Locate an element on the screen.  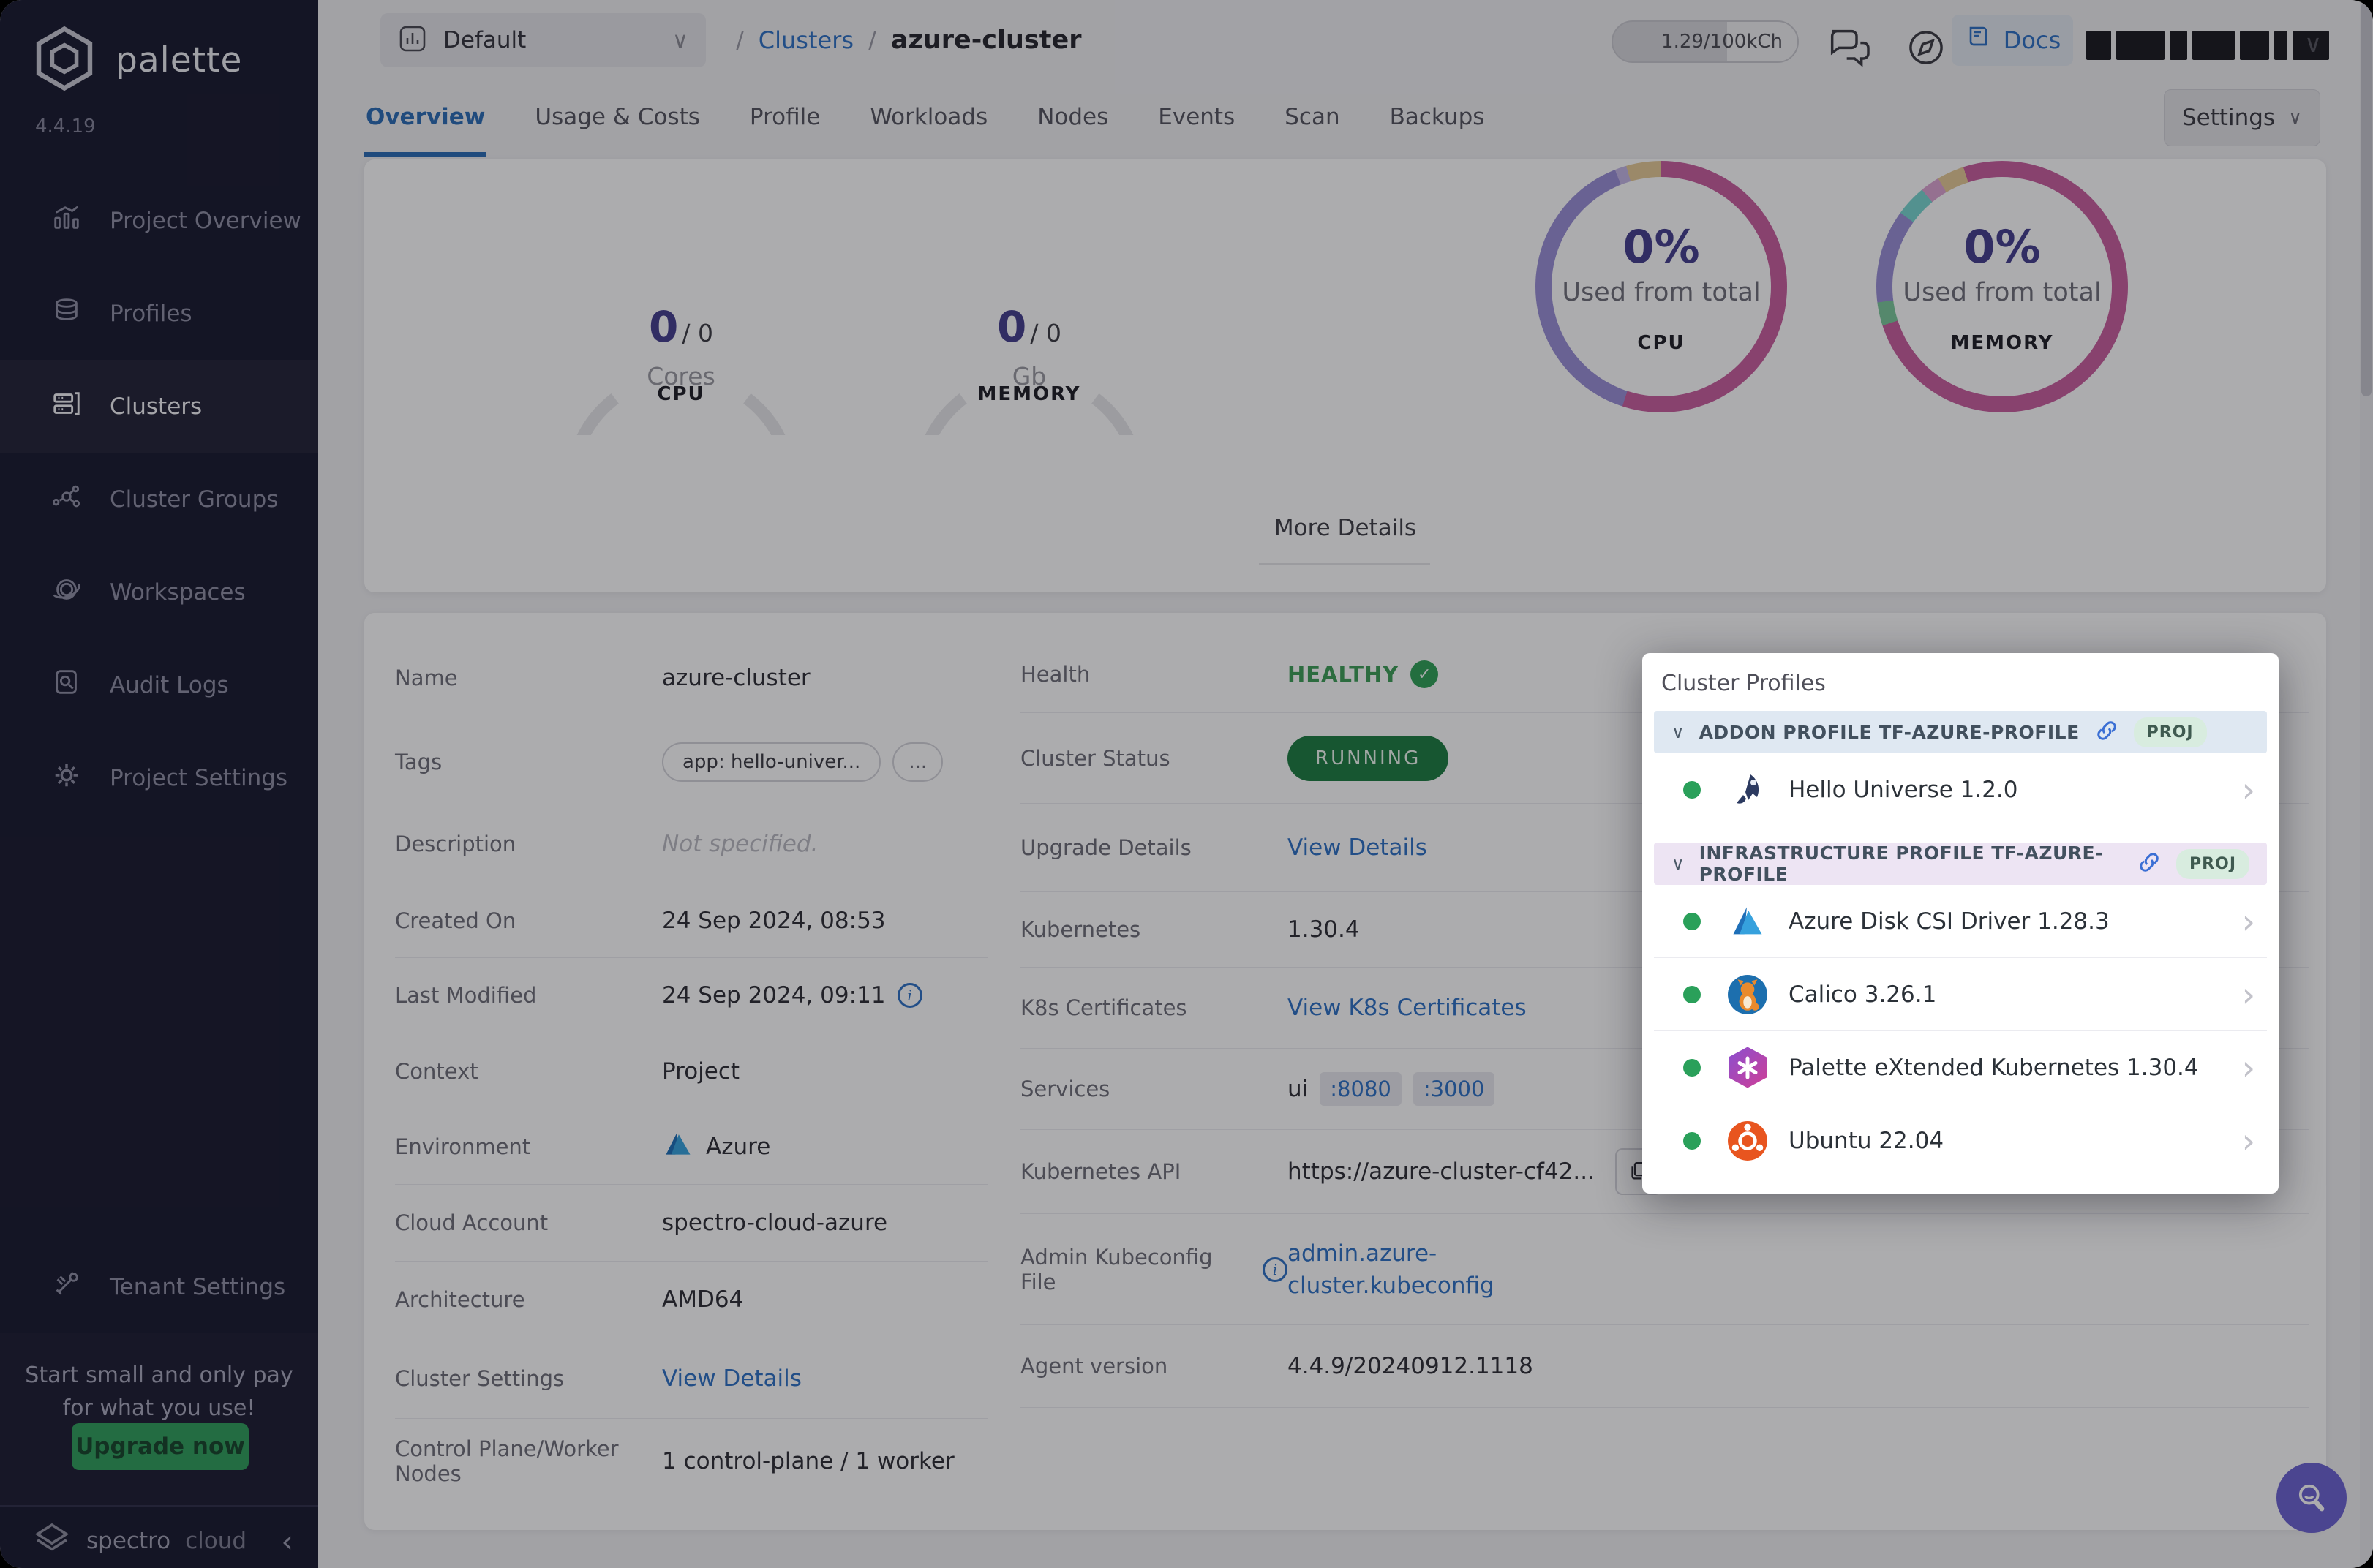
sidebar-item-cluster-groups: Cluster Groups is located at coordinates (159, 499).